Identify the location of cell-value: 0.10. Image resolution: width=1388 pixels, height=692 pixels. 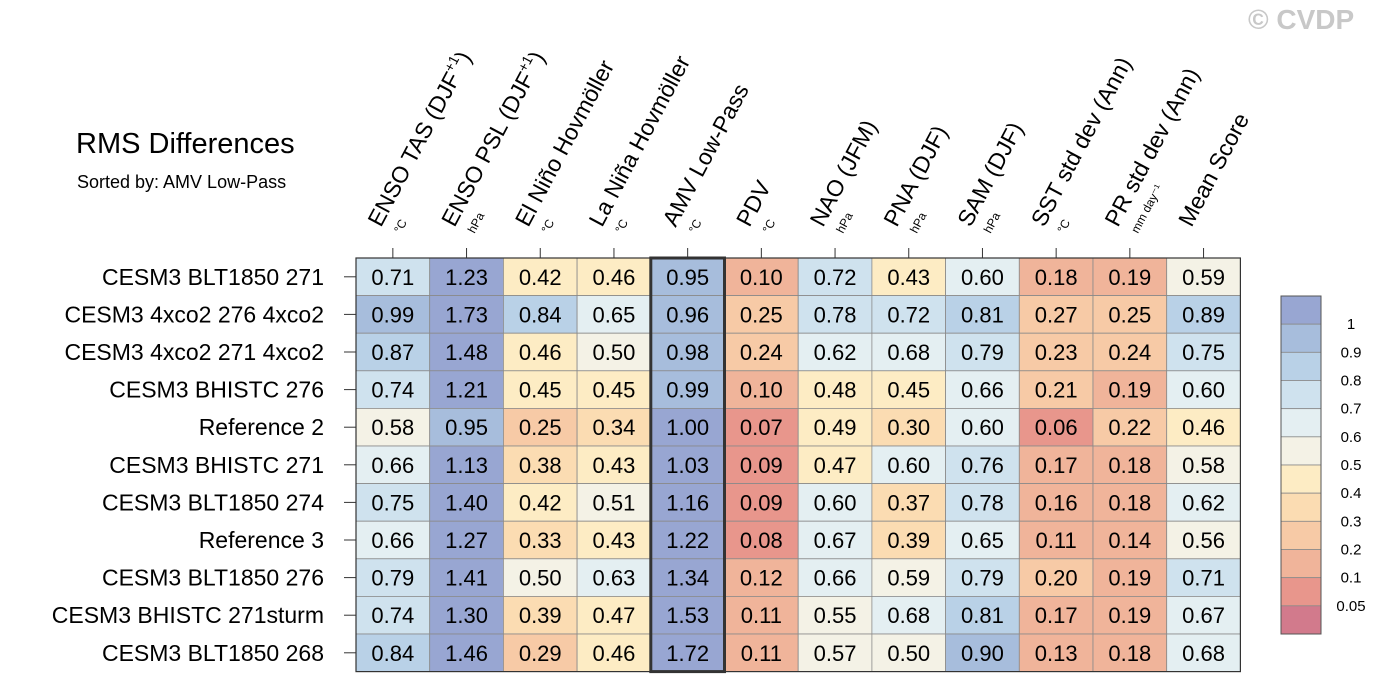
(761, 390).